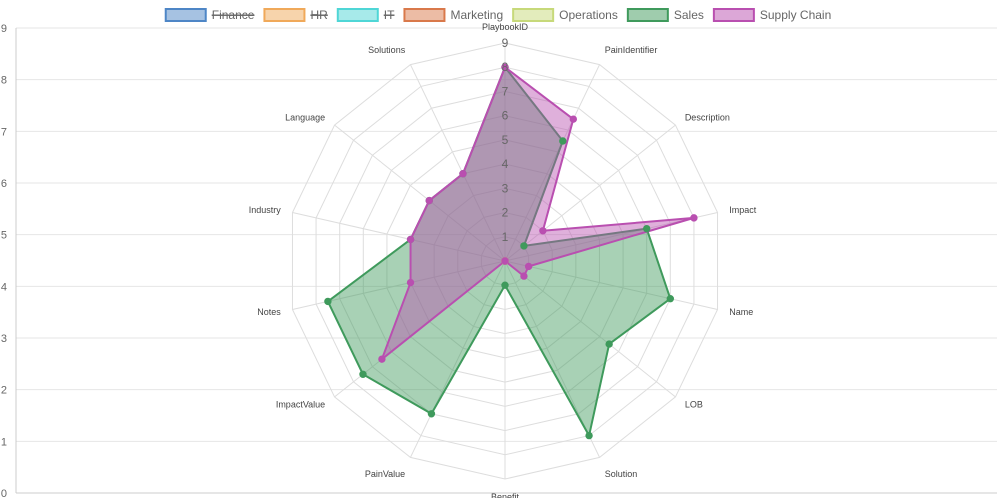 The height and width of the screenshot is (498, 997). I want to click on radar-axis-label: LOB, so click(694, 404).